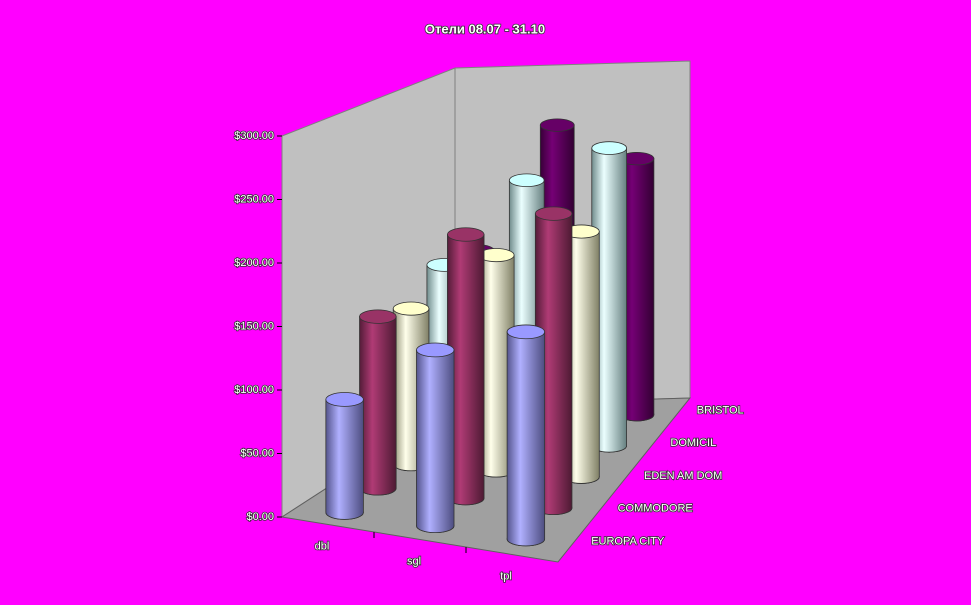 The image size is (971, 605). I want to click on y-tick-label: $100.00, so click(254, 390).